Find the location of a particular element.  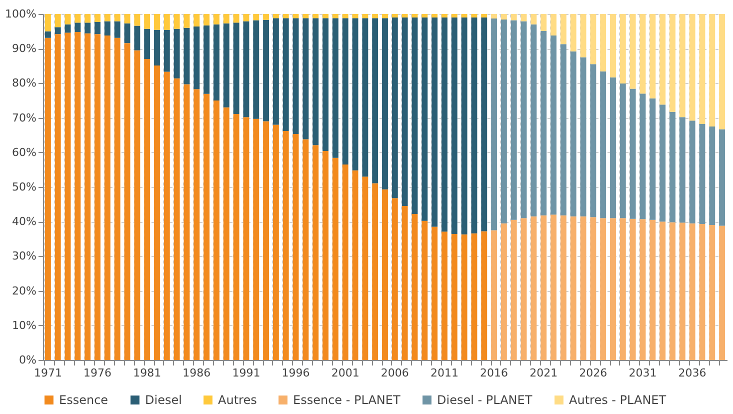

legend-label: Essence - PLANET is located at coordinates (347, 400).